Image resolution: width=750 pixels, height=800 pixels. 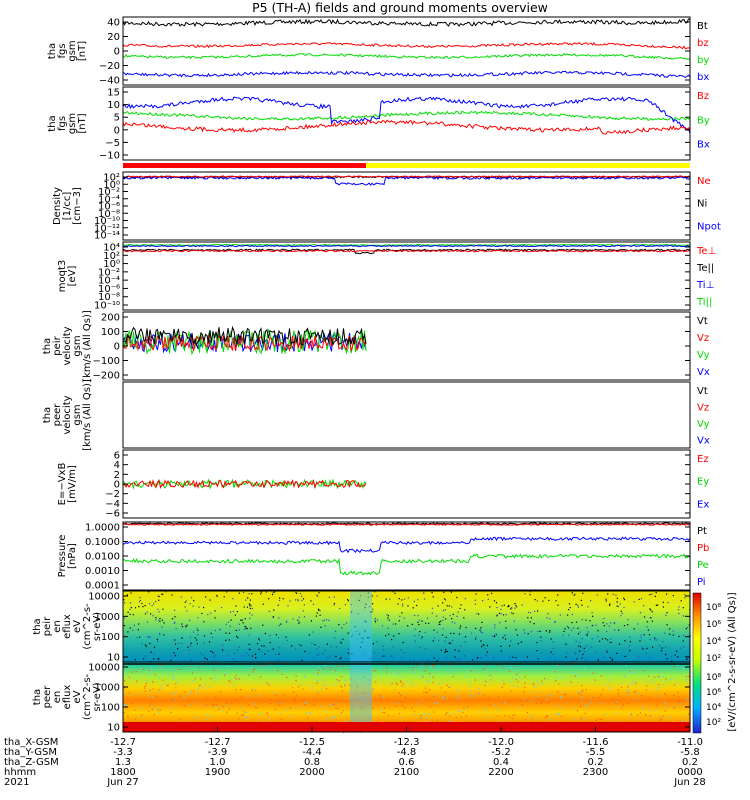 I want to click on y-axis-label: Pressure, so click(x=62, y=556).